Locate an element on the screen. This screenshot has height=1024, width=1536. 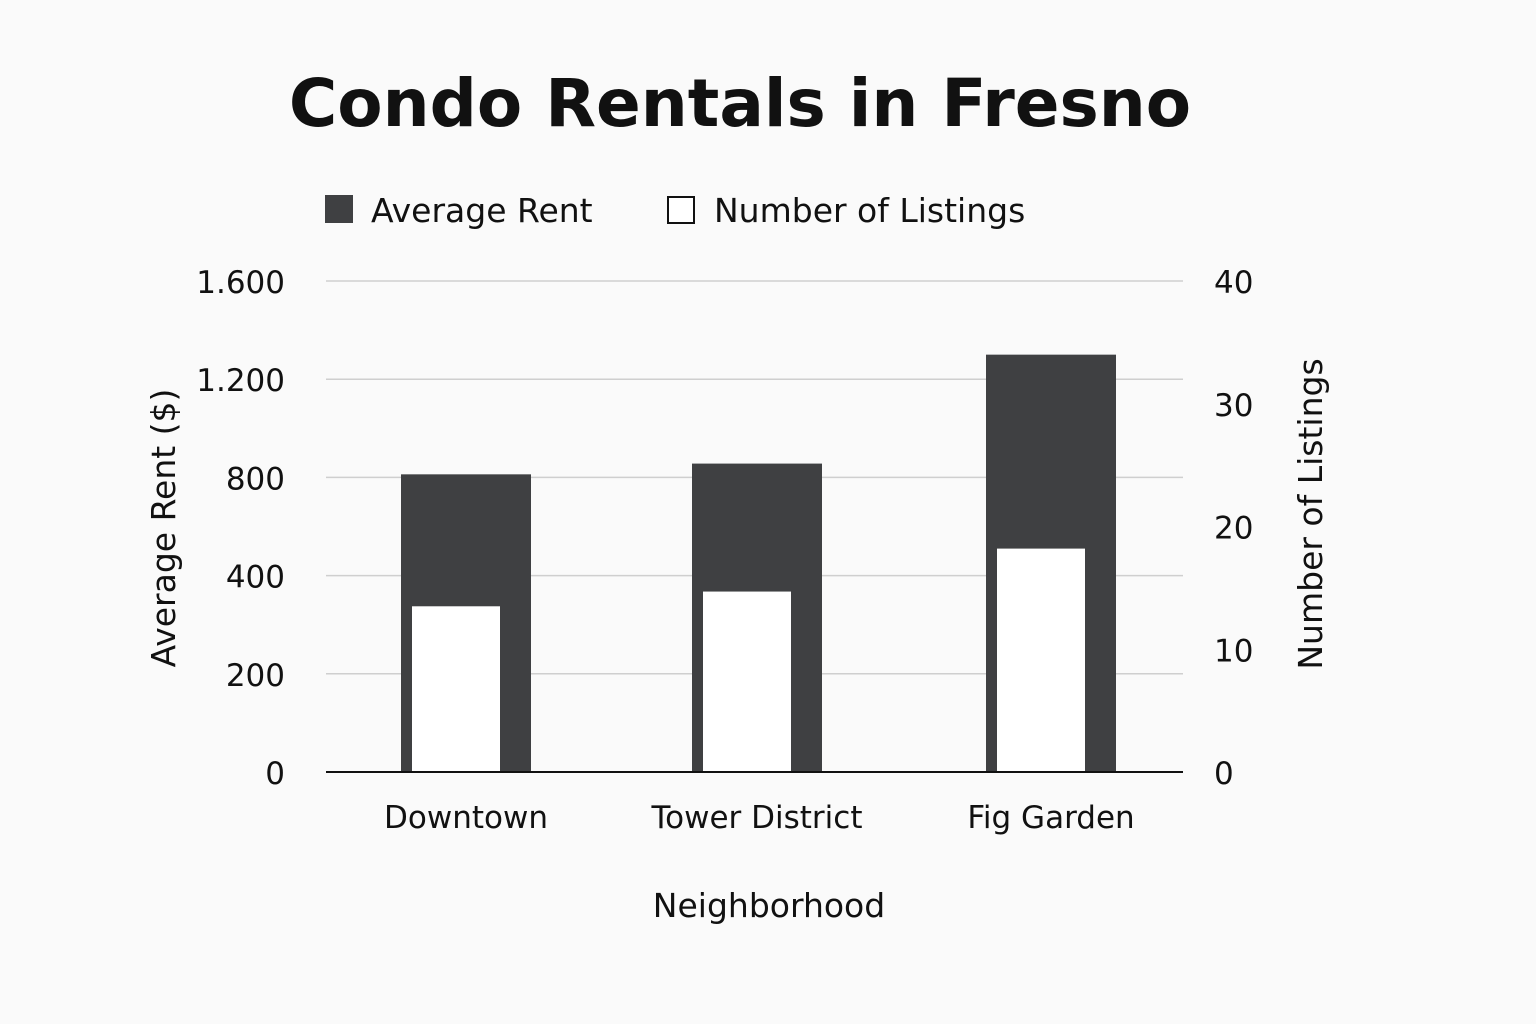
left-axis-ticks: 0 200 400 800 1.200 1.600 is located at coordinates (240, 528).